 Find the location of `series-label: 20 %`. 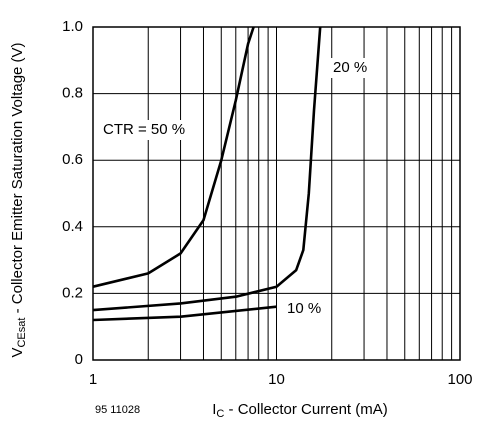

series-label: 20 % is located at coordinates (350, 67).